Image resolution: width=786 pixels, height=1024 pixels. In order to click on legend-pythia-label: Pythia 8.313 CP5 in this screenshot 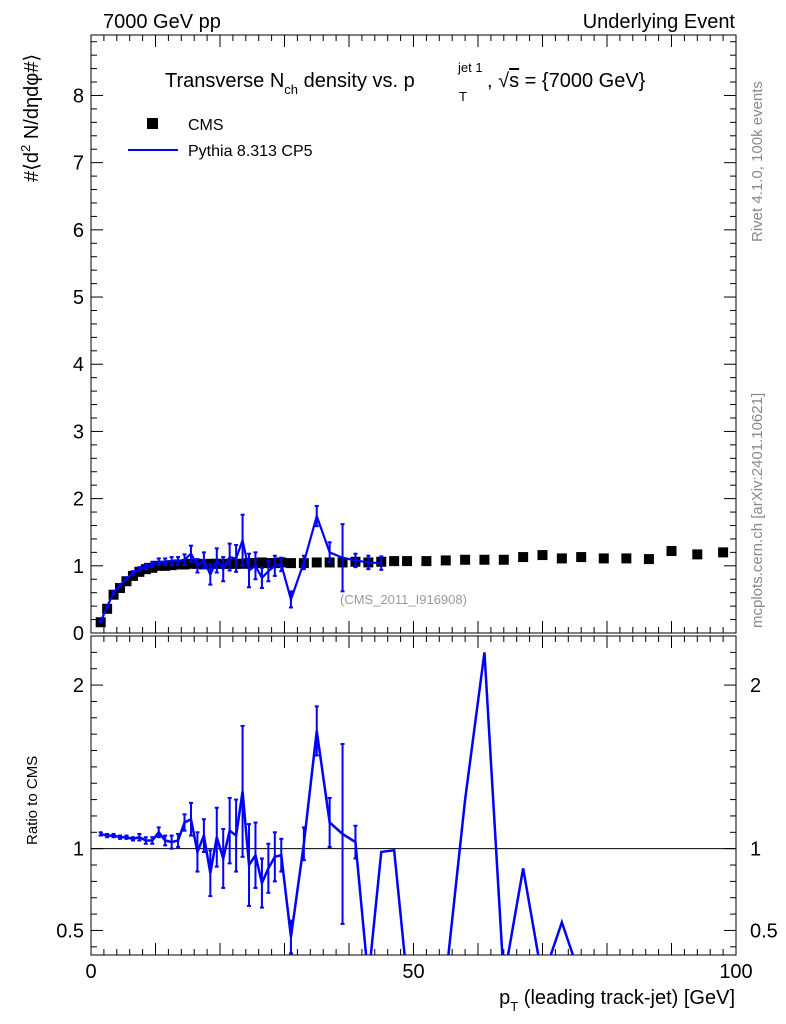, I will do `click(250, 151)`.